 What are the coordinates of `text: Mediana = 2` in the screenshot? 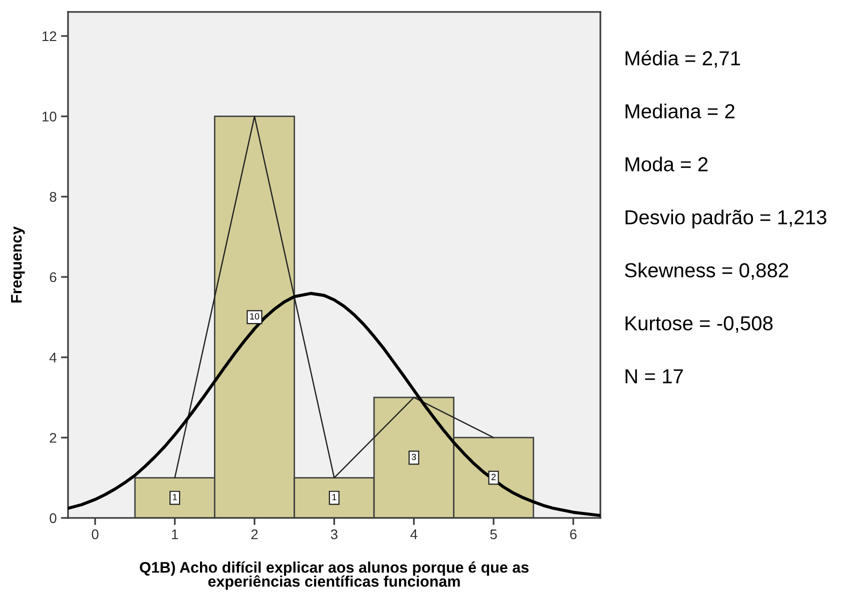 It's located at (680, 111).